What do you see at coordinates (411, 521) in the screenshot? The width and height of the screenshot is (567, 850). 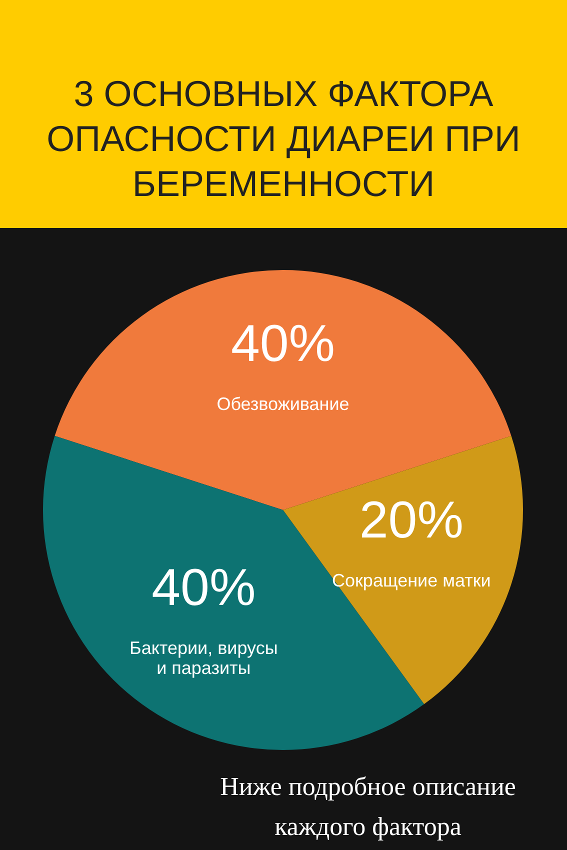 I see `data-label: 20%` at bounding box center [411, 521].